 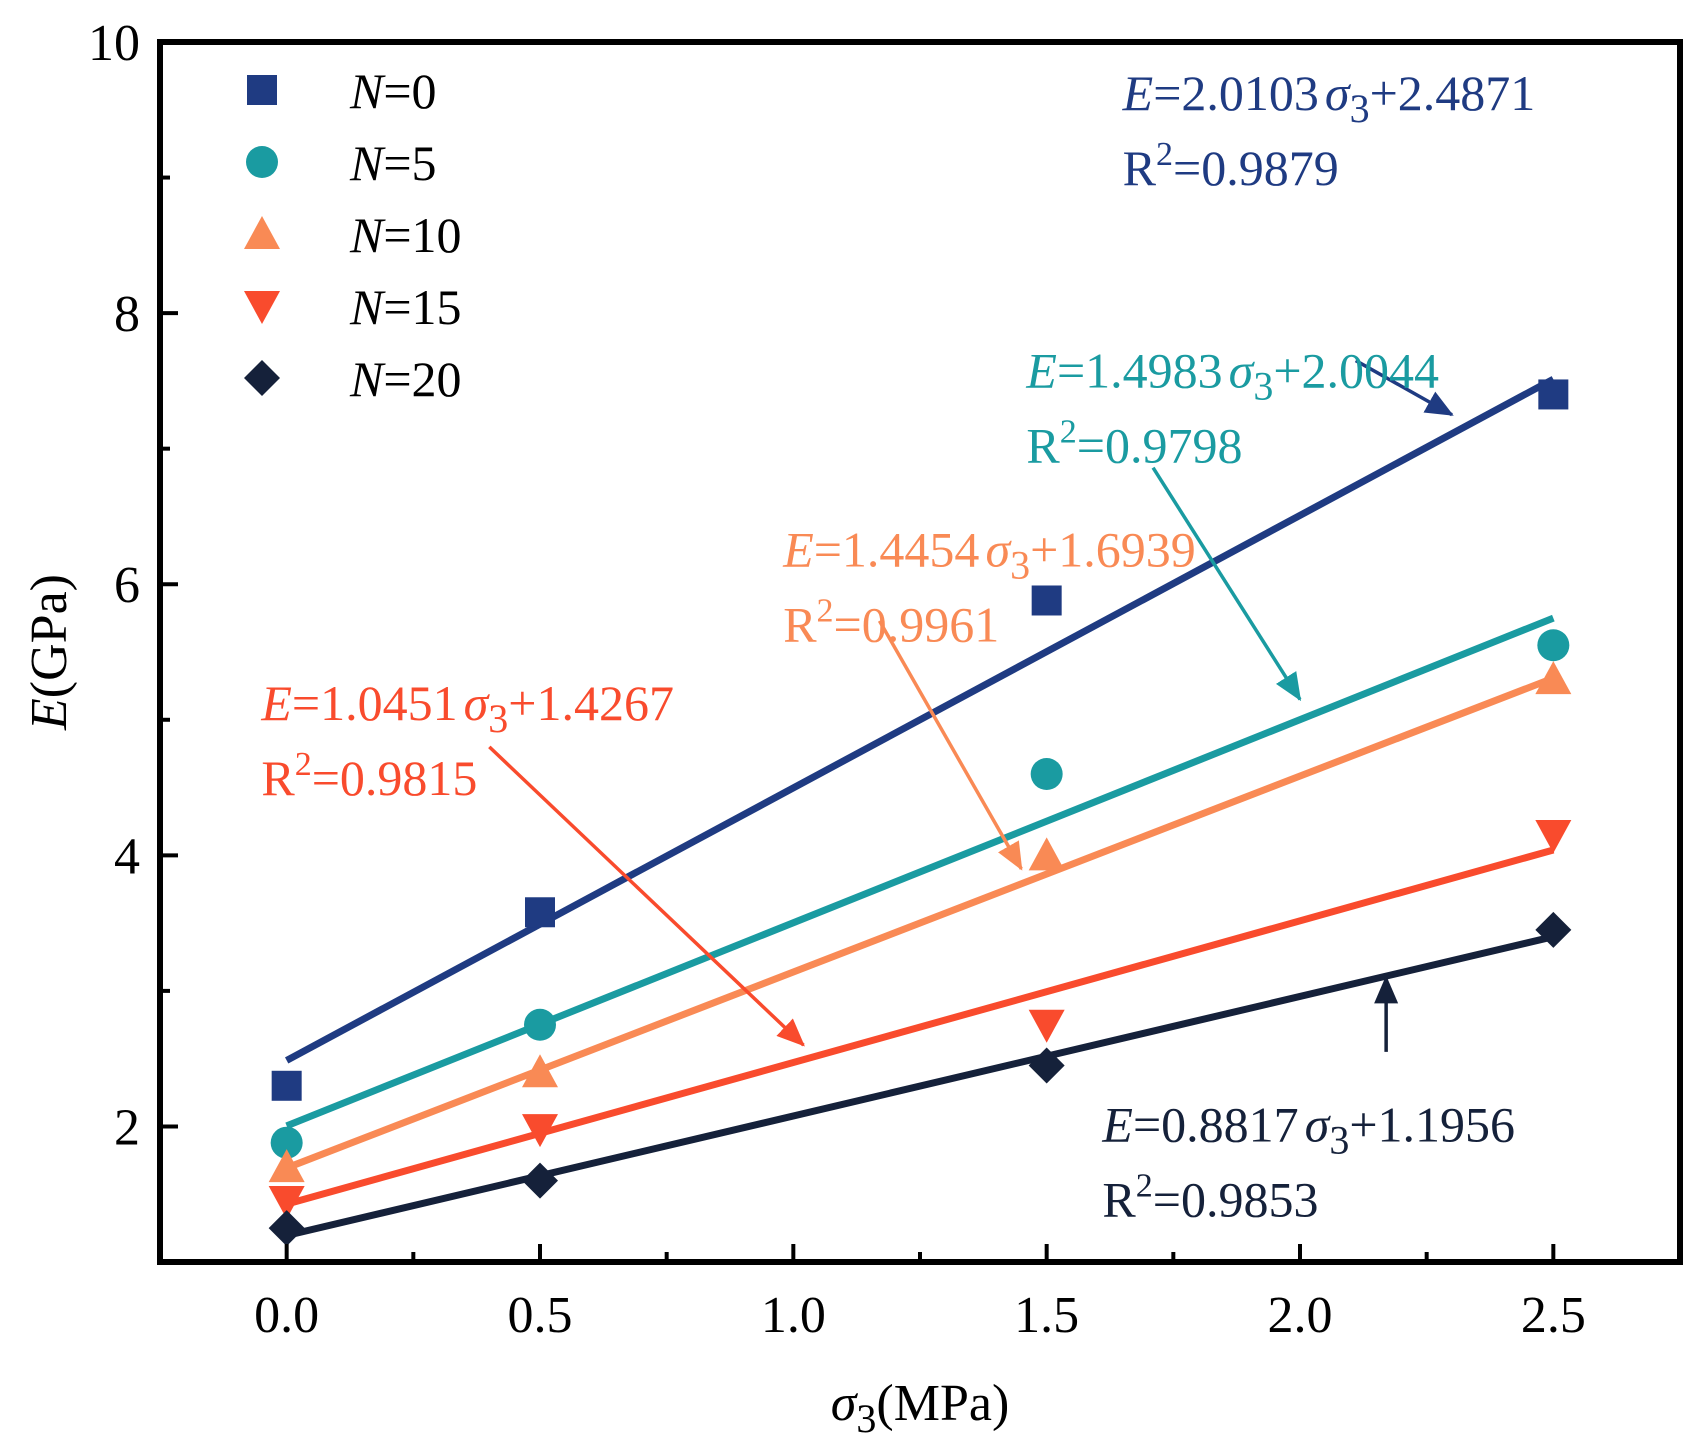 I want to click on y-axis-title: E(GPa), so click(x=49, y=652).